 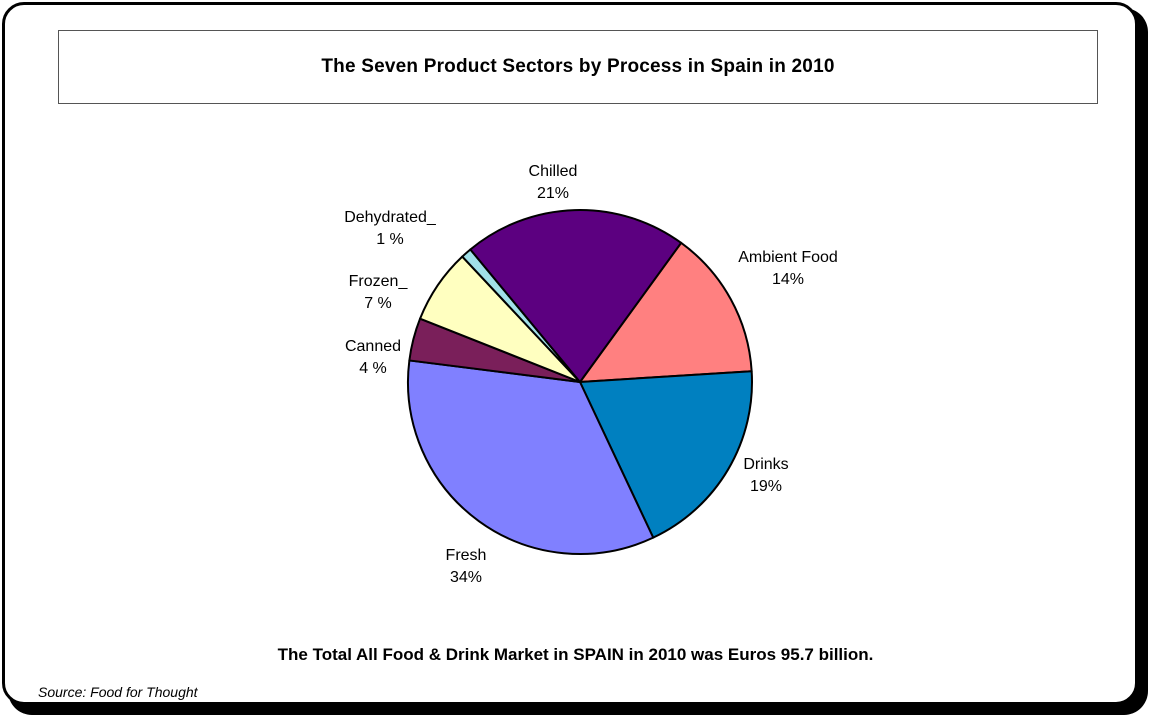 I want to click on slice-label: Dehydrated_, so click(x=390, y=217).